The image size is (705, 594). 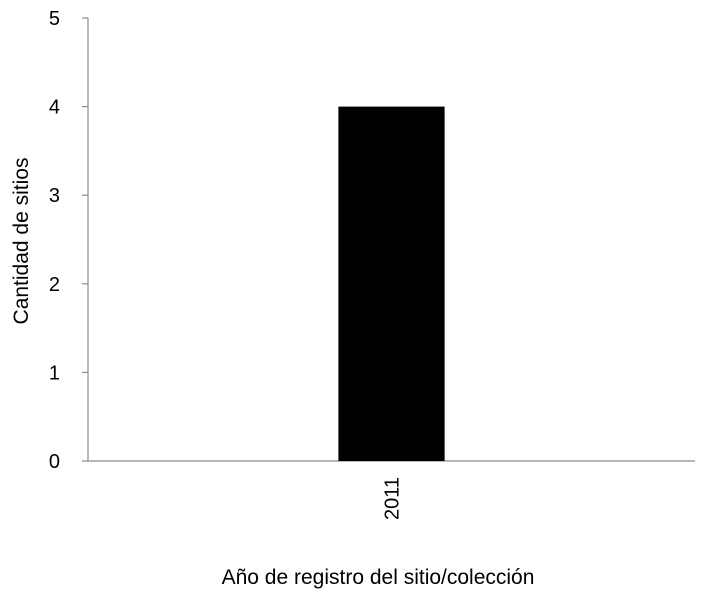 What do you see at coordinates (54, 285) in the screenshot?
I see `y-tick-label: 2` at bounding box center [54, 285].